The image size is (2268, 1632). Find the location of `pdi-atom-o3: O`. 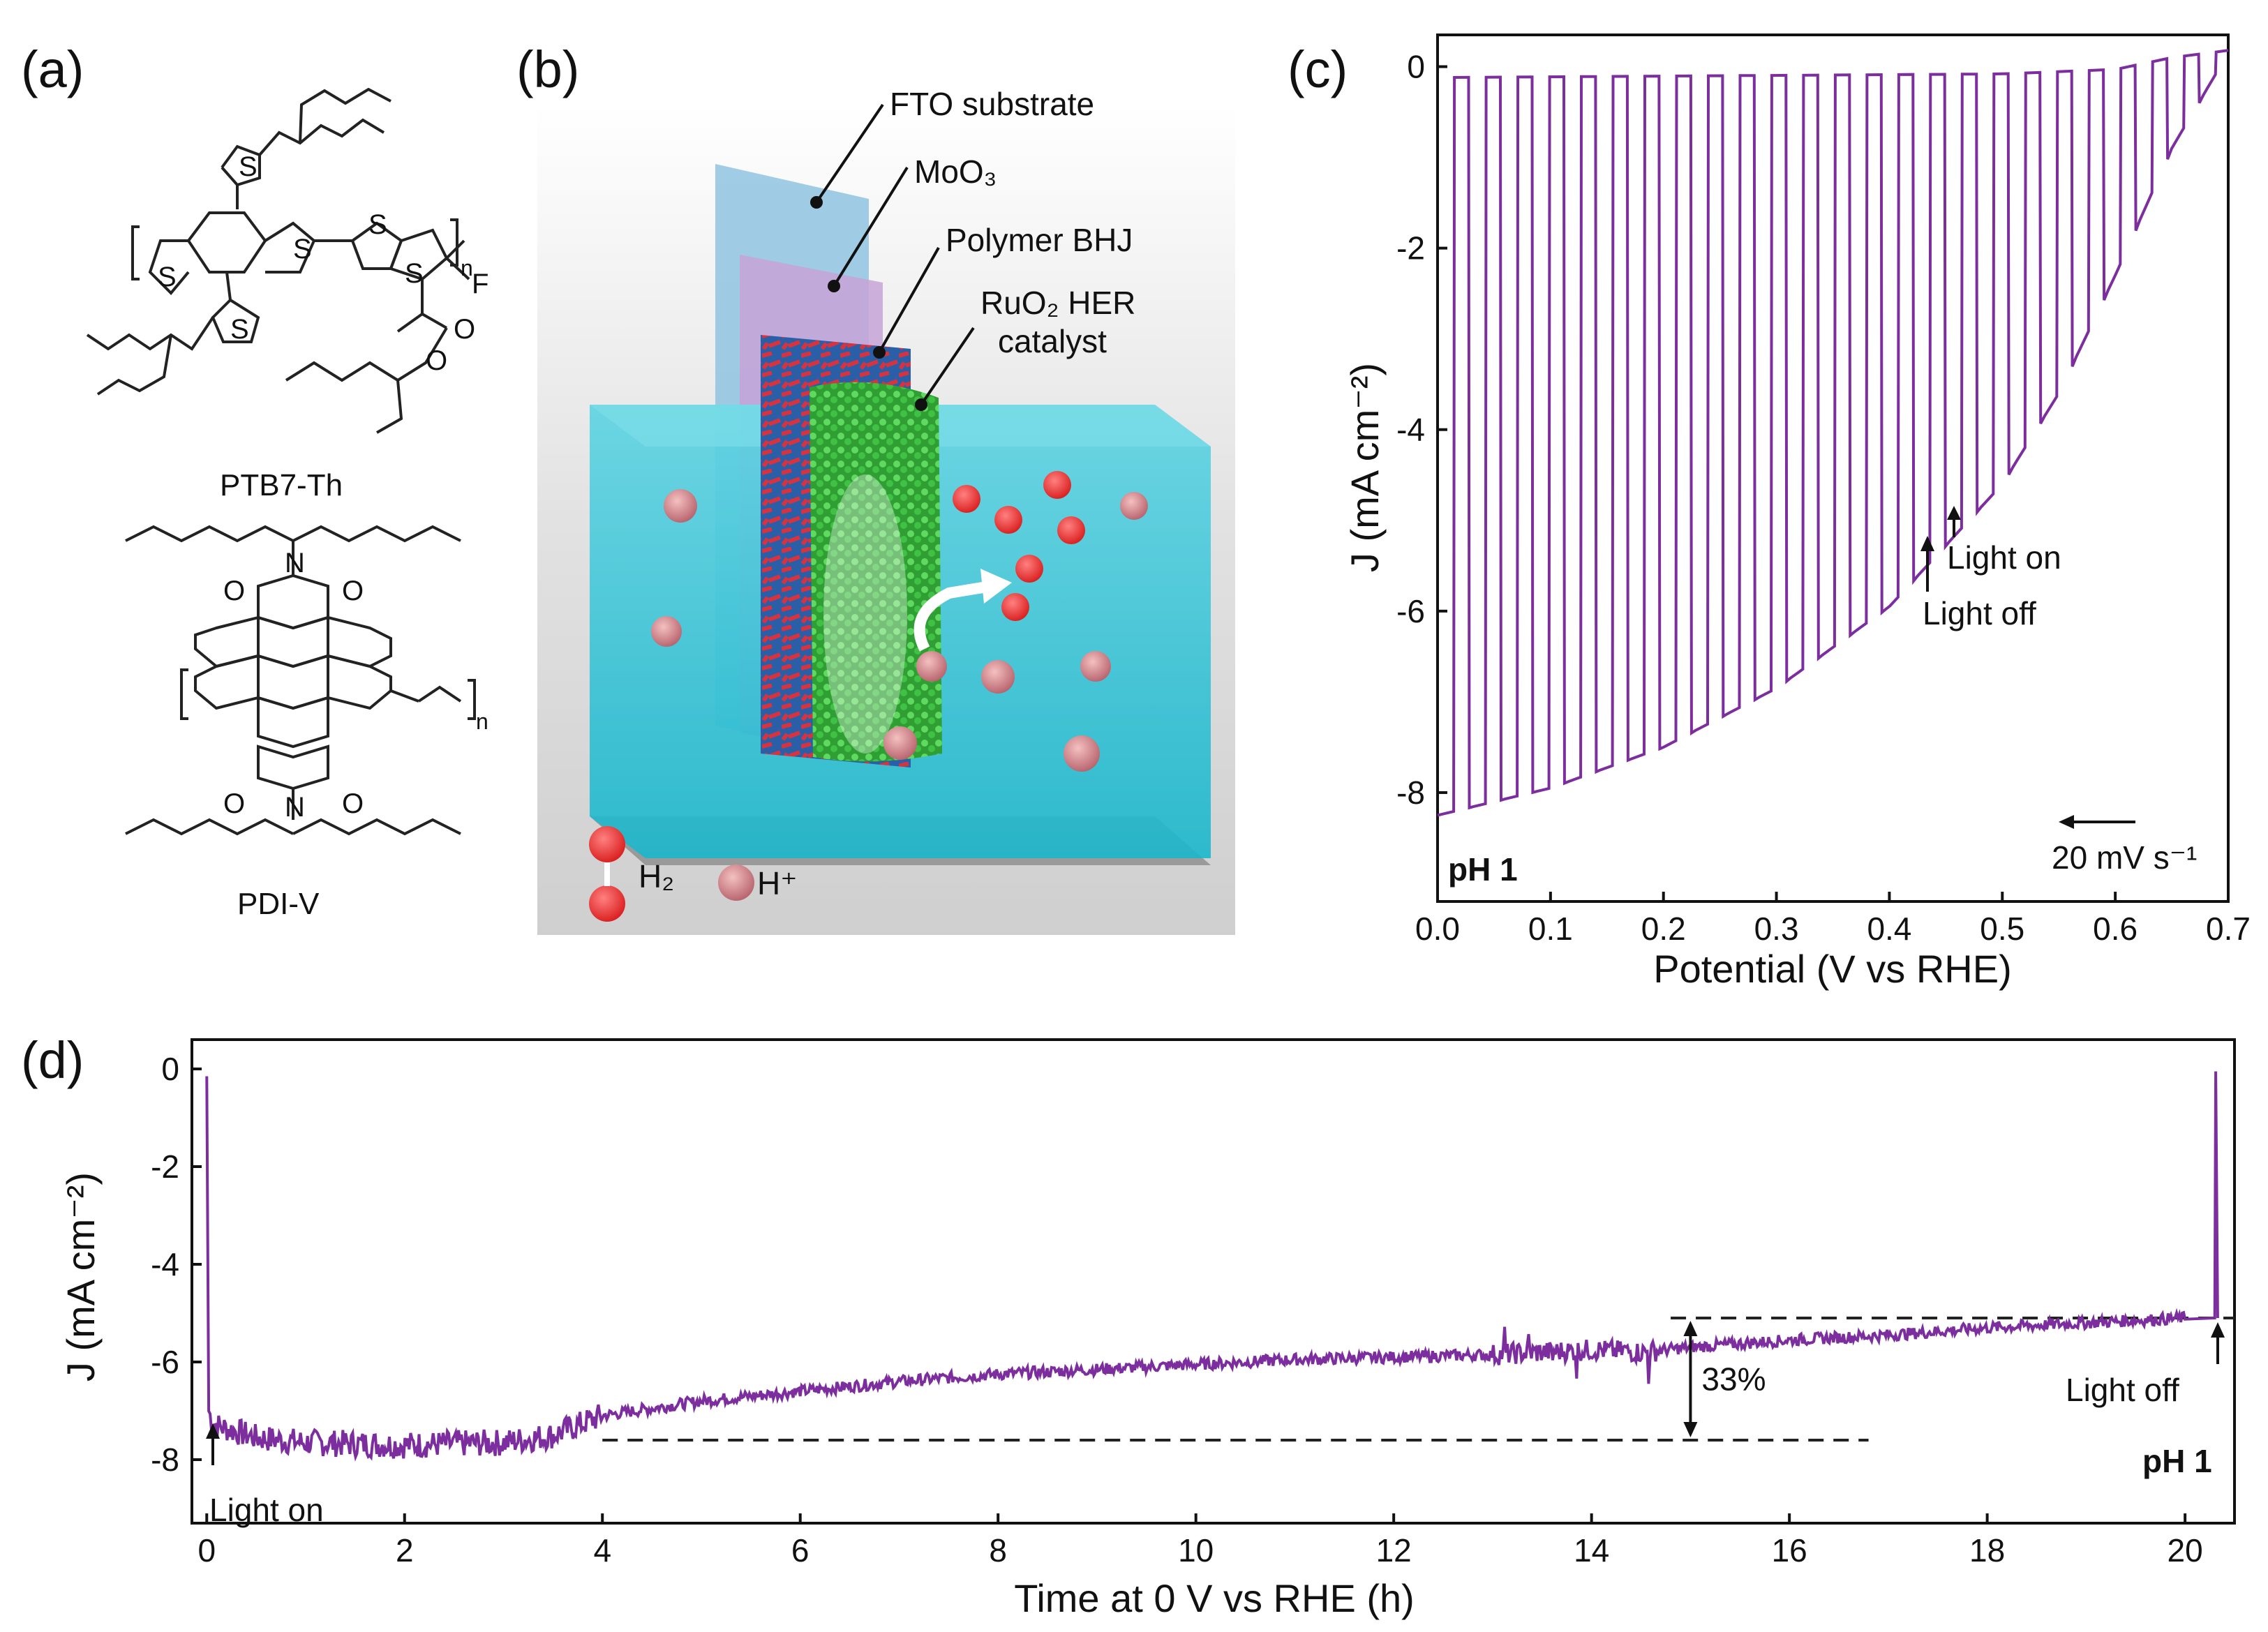

pdi-atom-o3: O is located at coordinates (234, 803).